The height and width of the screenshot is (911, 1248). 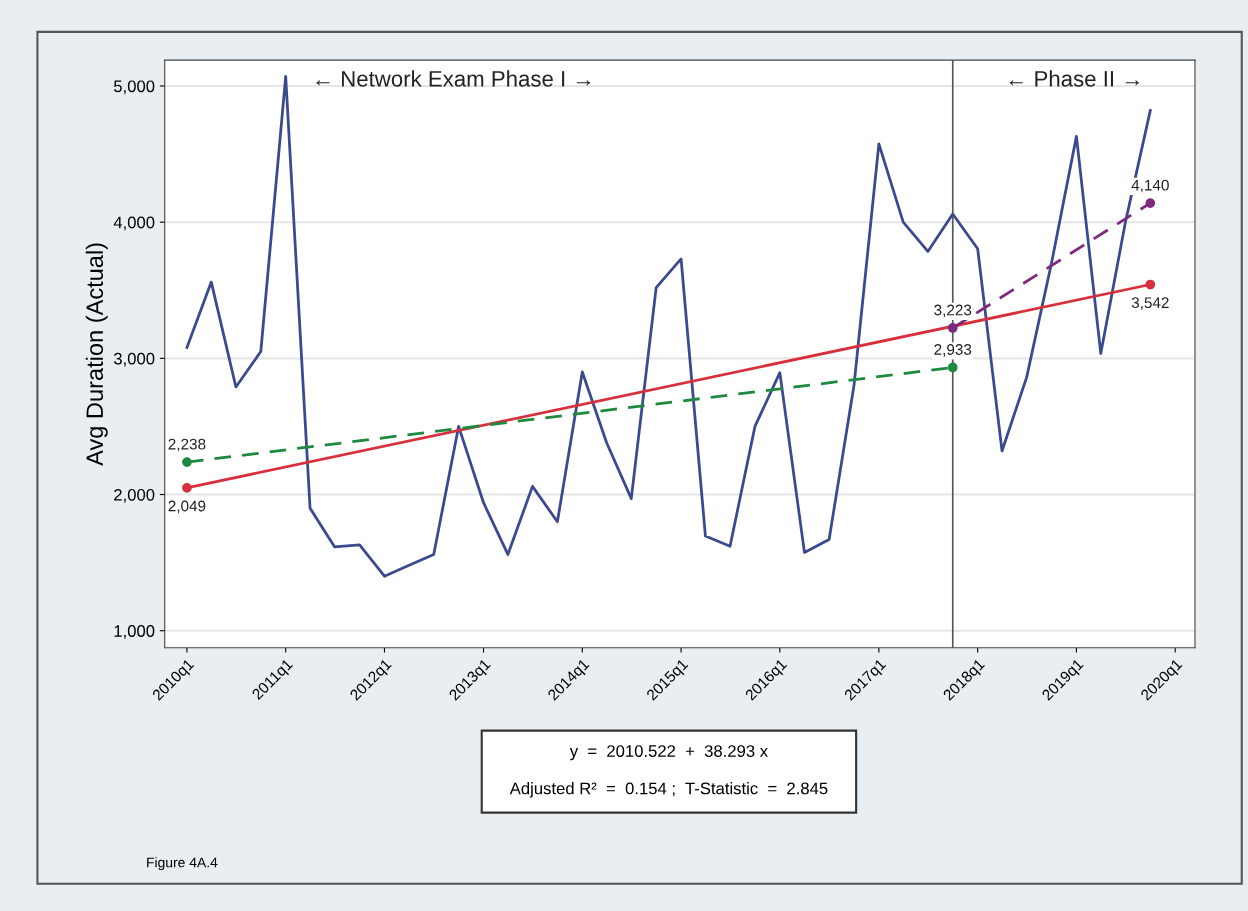 What do you see at coordinates (1074, 78) in the screenshot?
I see `annotation: ← Phase II →` at bounding box center [1074, 78].